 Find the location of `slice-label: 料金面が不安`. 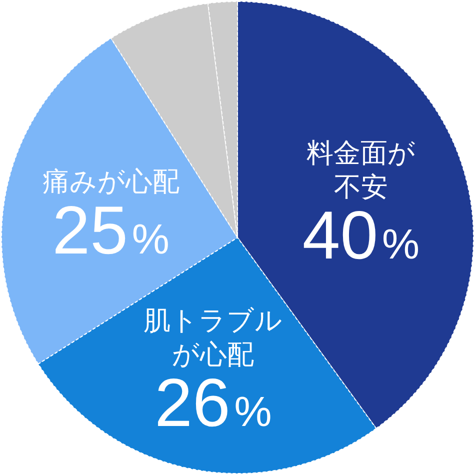

slice-label: 料金面が不安 is located at coordinates (361, 170).